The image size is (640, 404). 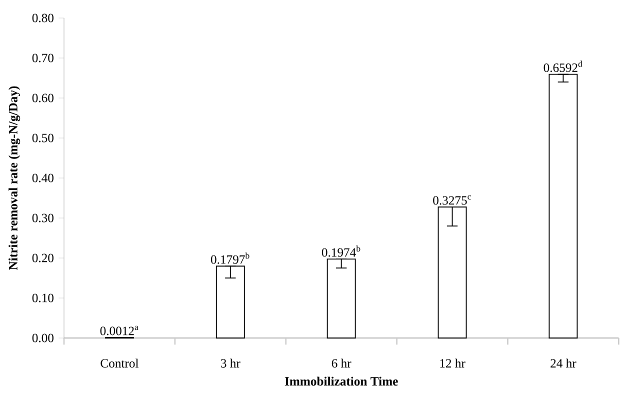 I want to click on data-label: 0.1797$^{b}$, so click(x=230, y=258).